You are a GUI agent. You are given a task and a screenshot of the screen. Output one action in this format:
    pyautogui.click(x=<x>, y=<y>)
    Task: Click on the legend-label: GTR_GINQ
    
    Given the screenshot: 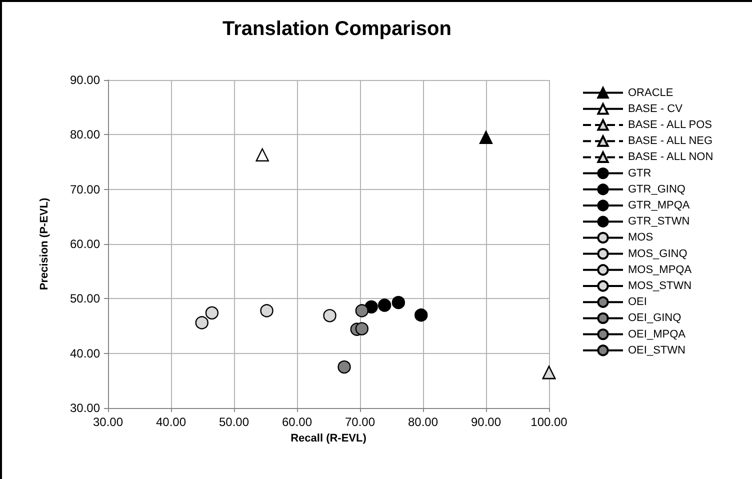 What is the action you would take?
    pyautogui.click(x=657, y=189)
    